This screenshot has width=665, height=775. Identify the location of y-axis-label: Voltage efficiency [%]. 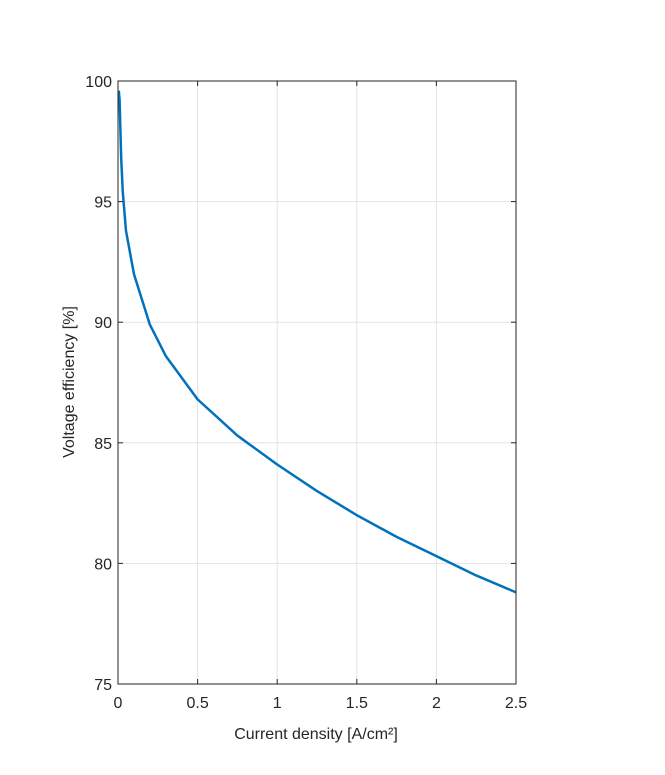
(69, 382).